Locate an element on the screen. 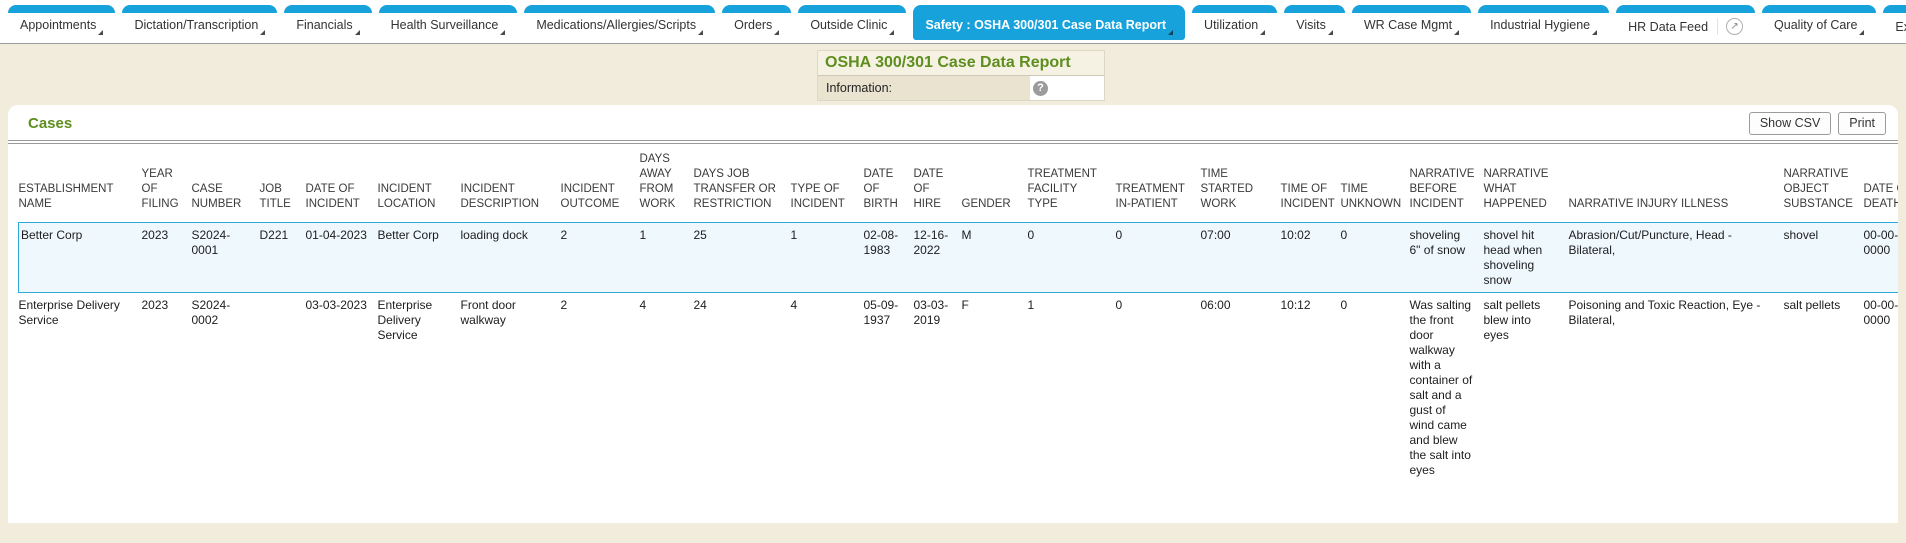 The image size is (1906, 543). tab-financials: Financials is located at coordinates (328, 22).